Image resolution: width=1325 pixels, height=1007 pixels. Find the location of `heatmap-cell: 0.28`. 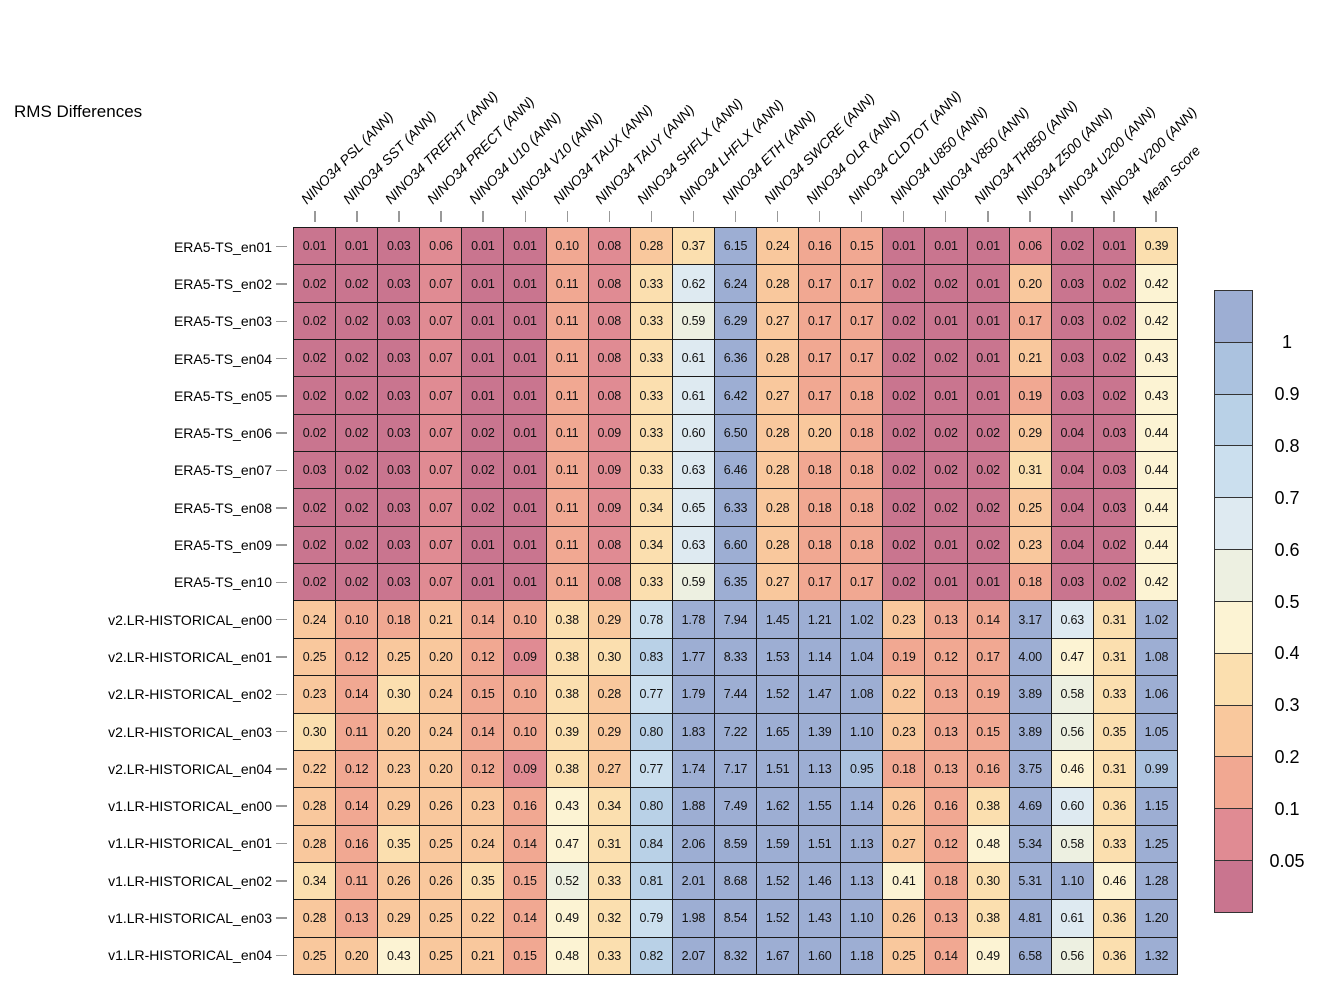

heatmap-cell: 0.28 is located at coordinates (778, 470).